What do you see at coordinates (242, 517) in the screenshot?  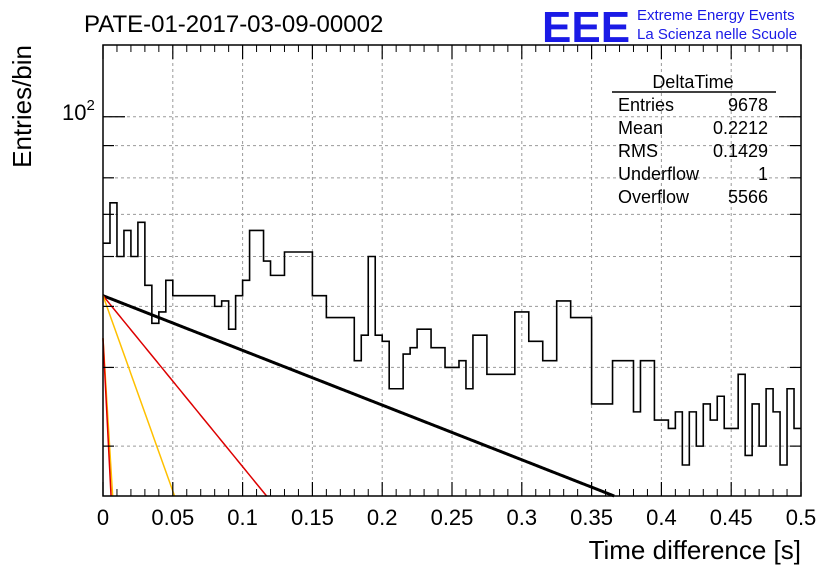 I see `x-tick-label: 0.1` at bounding box center [242, 517].